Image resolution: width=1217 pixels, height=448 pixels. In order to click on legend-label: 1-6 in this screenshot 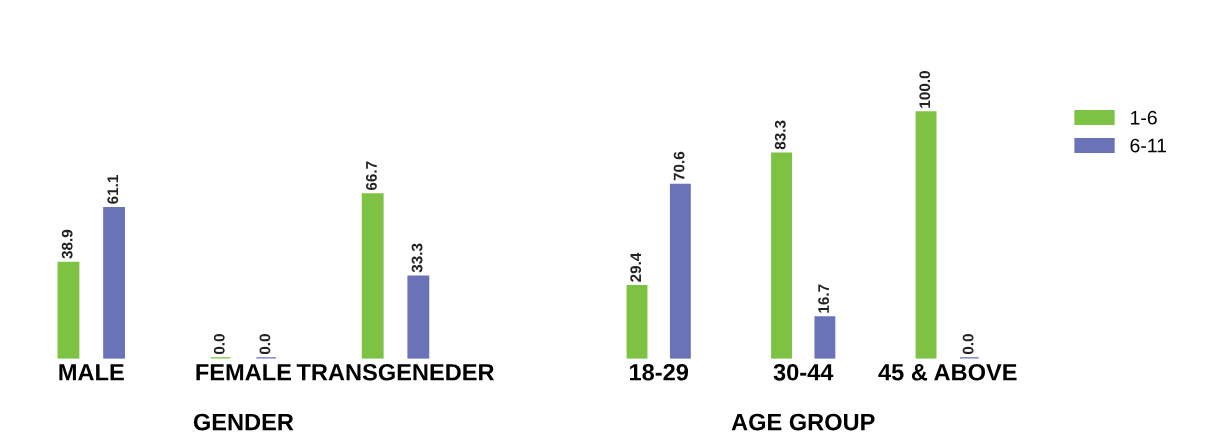, I will do `click(1144, 117)`.